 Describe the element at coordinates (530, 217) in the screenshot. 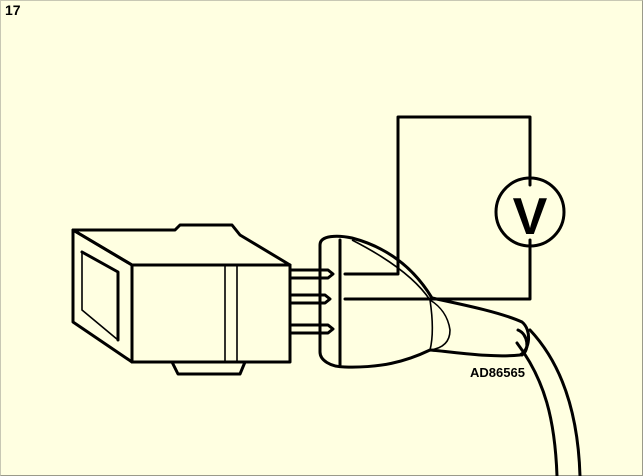

I see `voltmeter-symbol: V` at that location.